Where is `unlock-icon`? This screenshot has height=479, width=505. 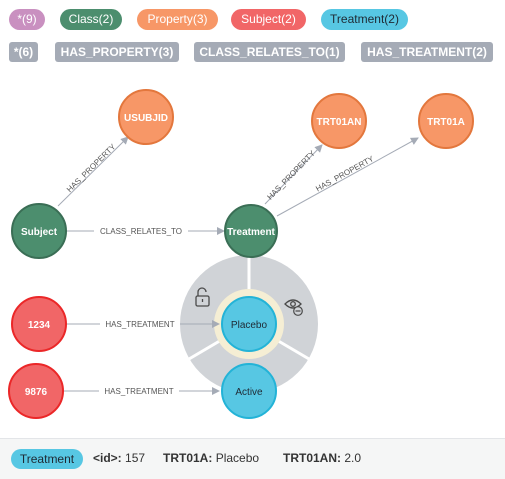 unlock-icon is located at coordinates (202, 297).